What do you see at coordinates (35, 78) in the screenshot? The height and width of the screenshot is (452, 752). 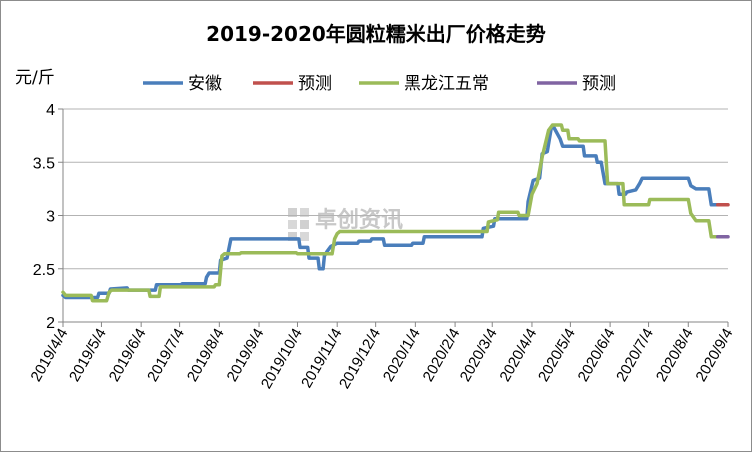 I see `y-axis-unit-label: 元/斤` at bounding box center [35, 78].